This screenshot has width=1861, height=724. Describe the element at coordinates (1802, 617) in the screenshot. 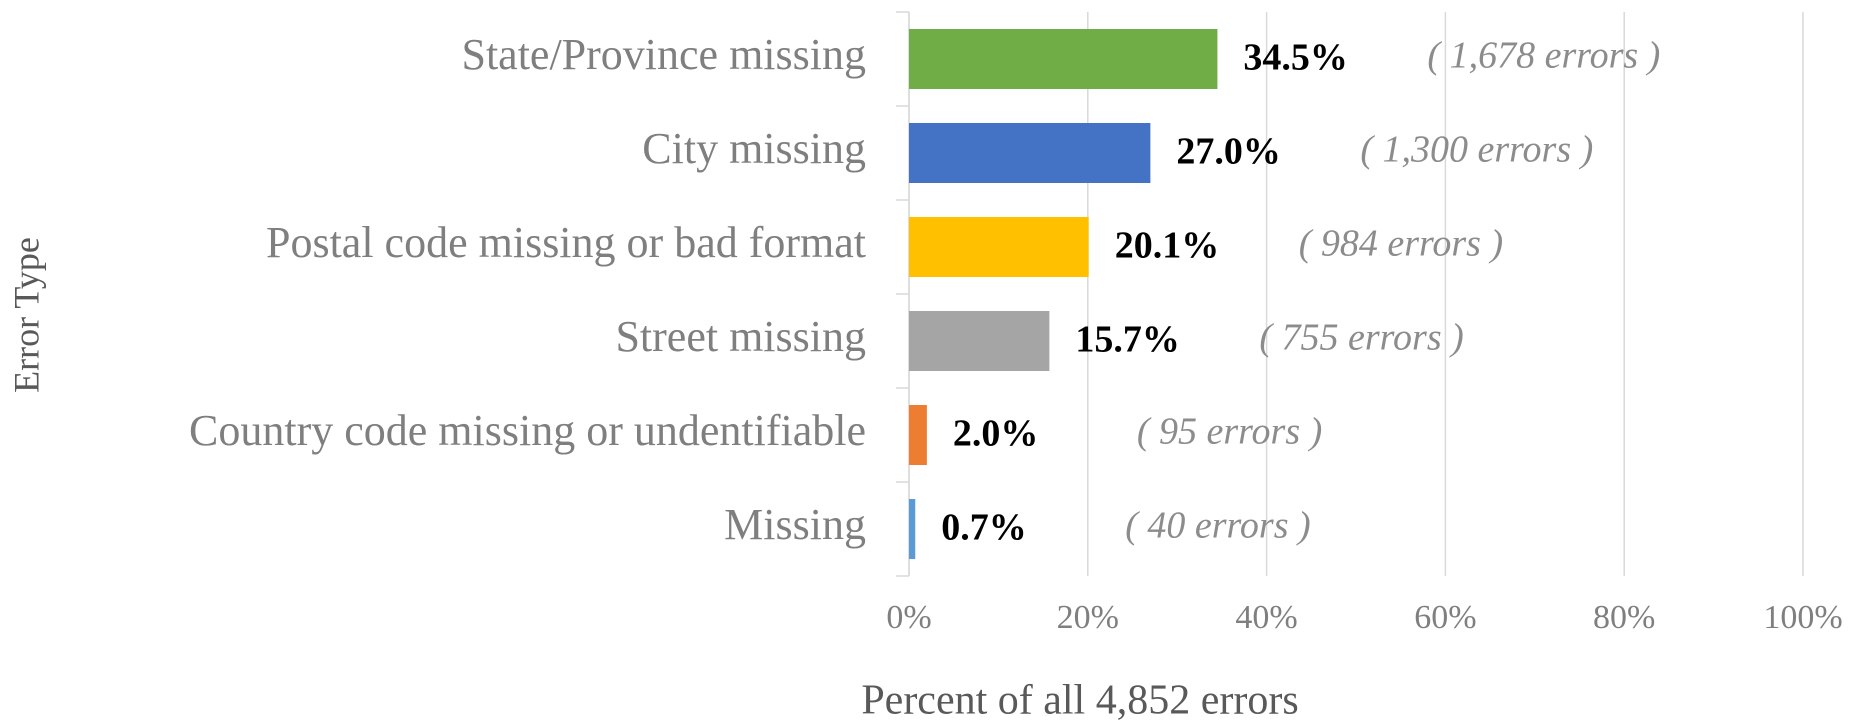

I see `x-tick-label: 100%` at that location.